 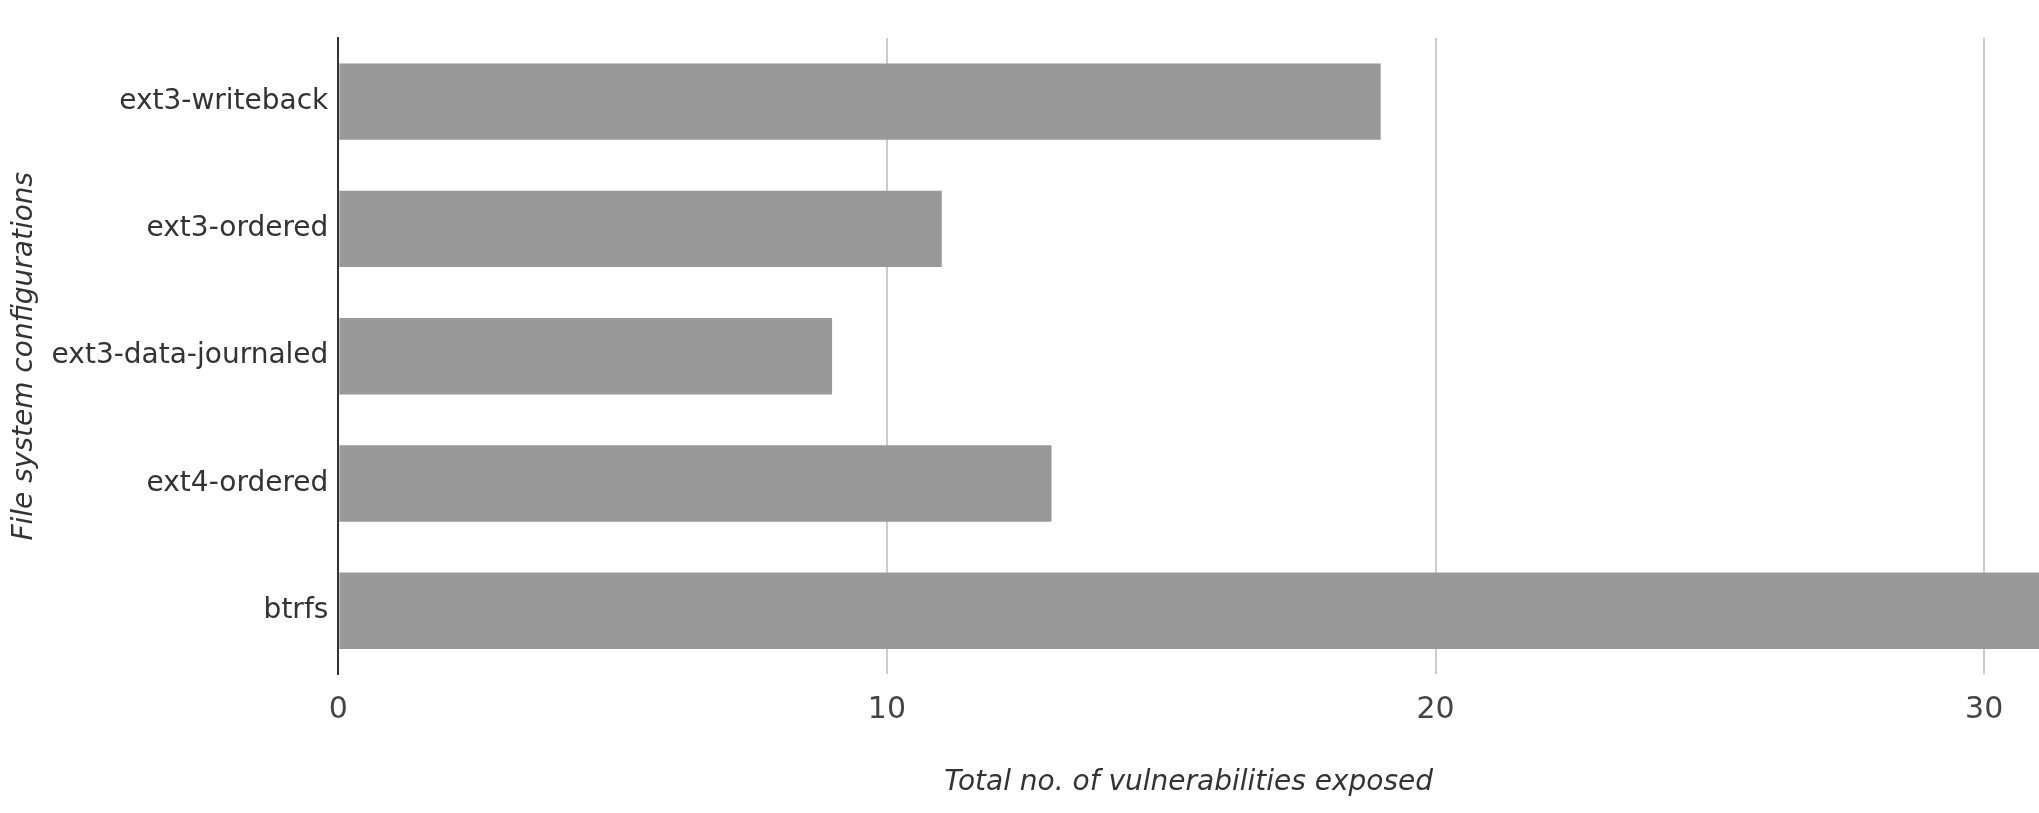 What do you see at coordinates (1189, 781) in the screenshot?
I see `x-axis-title: Total no. of vulnerabilities exposed` at bounding box center [1189, 781].